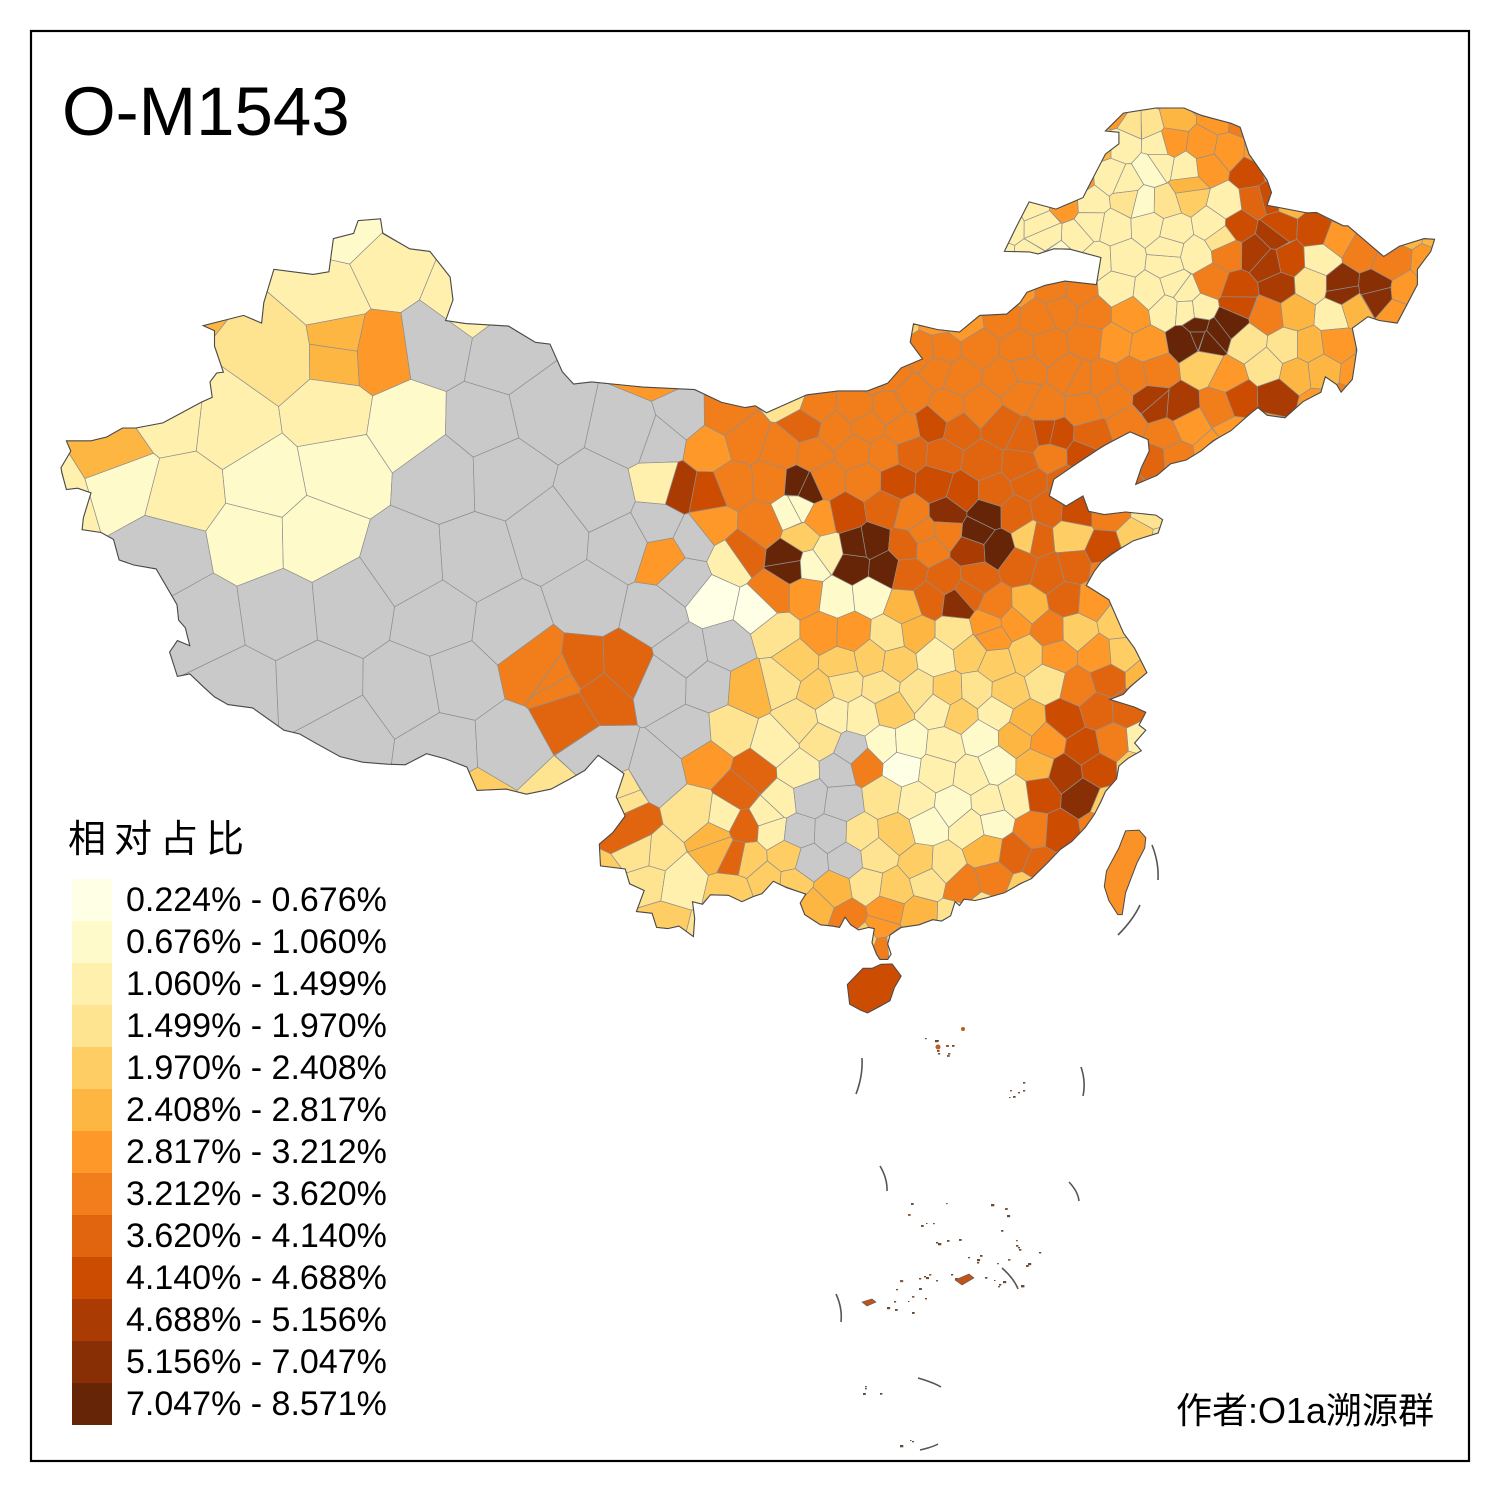 This screenshot has width=1500, height=1500. Describe the element at coordinates (256, 900) in the screenshot. I see `svg-text: 0.224% - 0.676%` at that location.